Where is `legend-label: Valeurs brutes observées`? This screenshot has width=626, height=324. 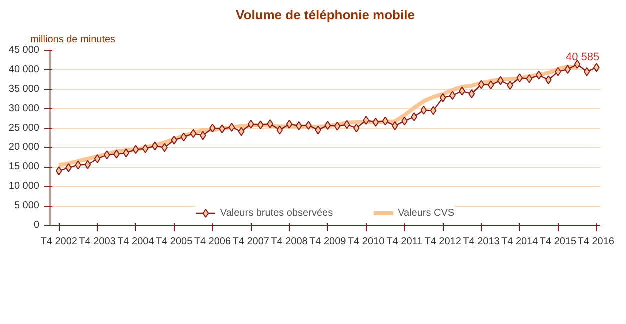
legend-label: Valeurs brutes observées is located at coordinates (277, 213).